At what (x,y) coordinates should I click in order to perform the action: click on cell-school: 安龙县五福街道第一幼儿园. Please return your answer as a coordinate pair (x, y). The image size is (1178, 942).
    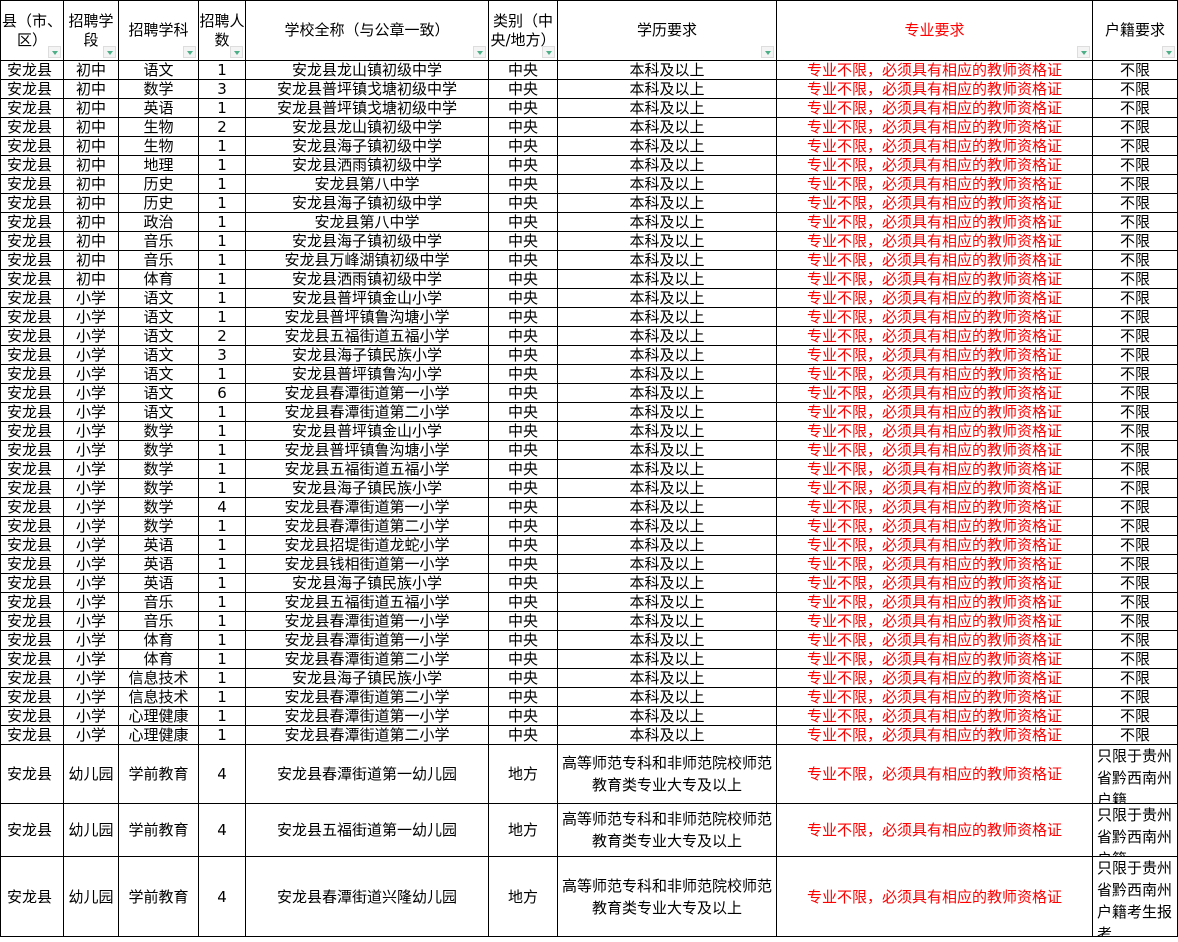
    Looking at the image, I should click on (367, 830).